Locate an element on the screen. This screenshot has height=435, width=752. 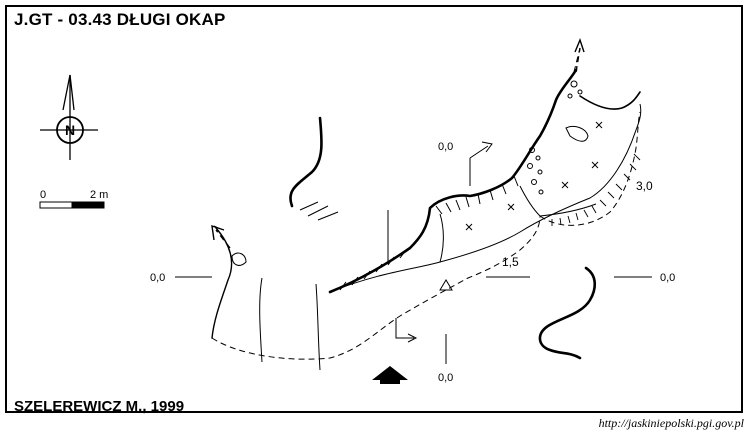
entrance-symbol-icon is located at coordinates (390, 375).